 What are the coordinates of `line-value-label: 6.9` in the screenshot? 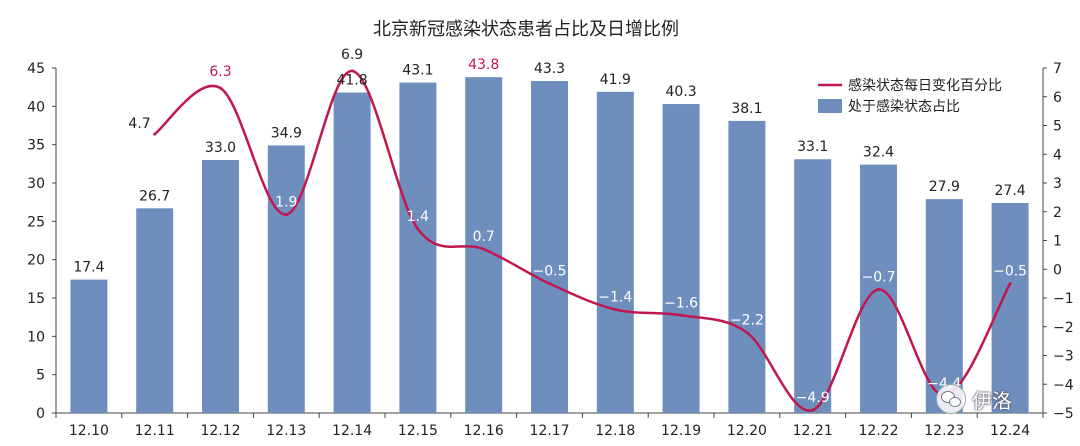 It's located at (352, 55).